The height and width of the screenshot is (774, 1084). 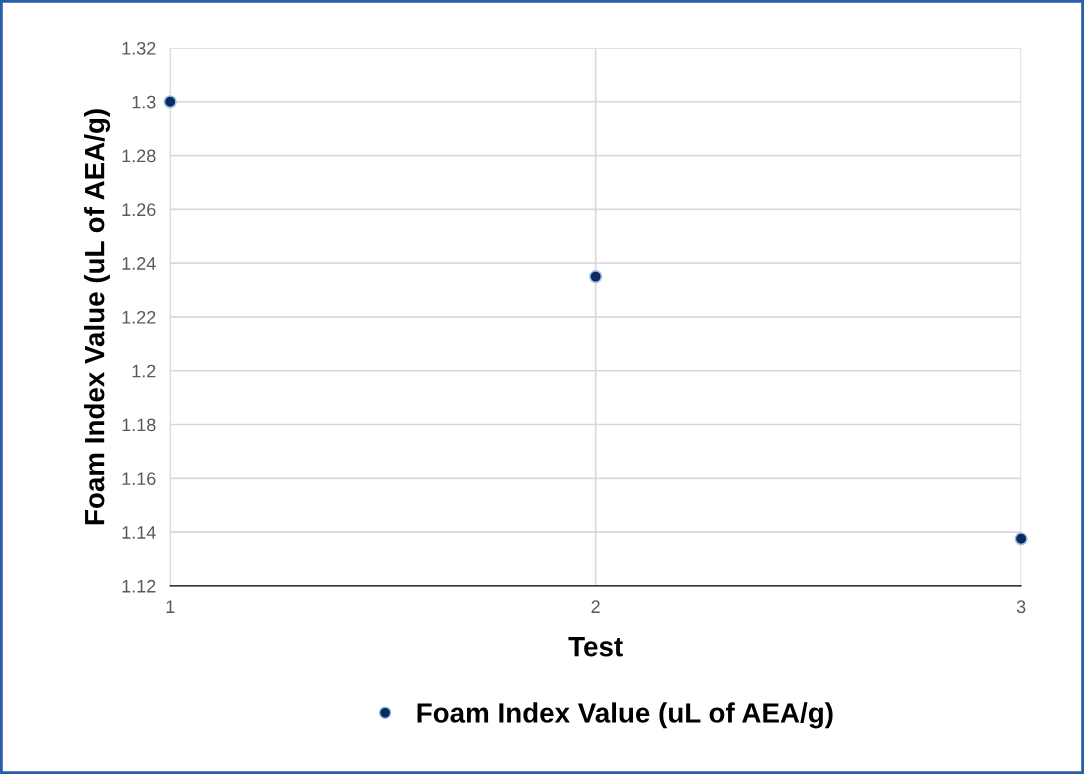 What do you see at coordinates (595, 647) in the screenshot?
I see `x-axis-title: Test` at bounding box center [595, 647].